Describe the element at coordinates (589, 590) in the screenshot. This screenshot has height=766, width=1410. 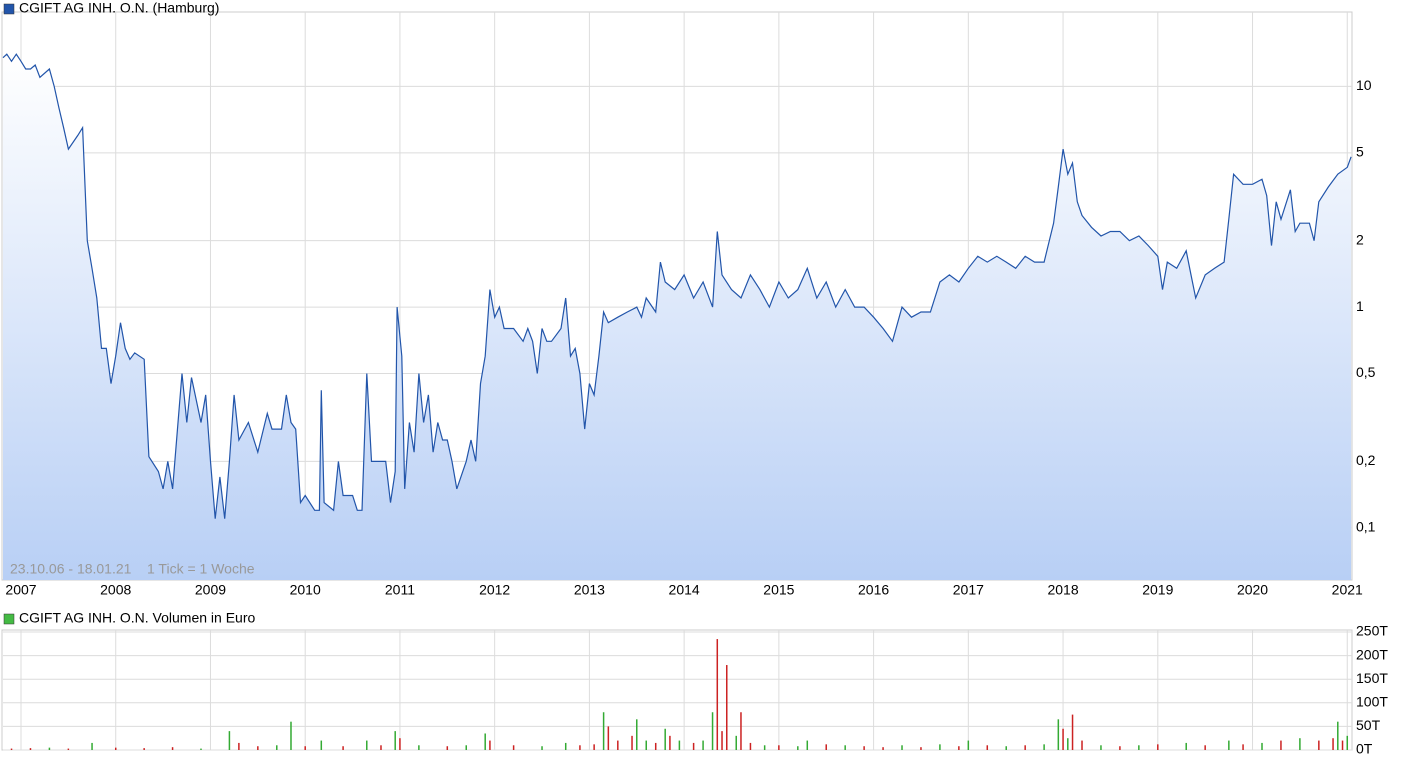
I see `x-tick-label: 2013` at that location.